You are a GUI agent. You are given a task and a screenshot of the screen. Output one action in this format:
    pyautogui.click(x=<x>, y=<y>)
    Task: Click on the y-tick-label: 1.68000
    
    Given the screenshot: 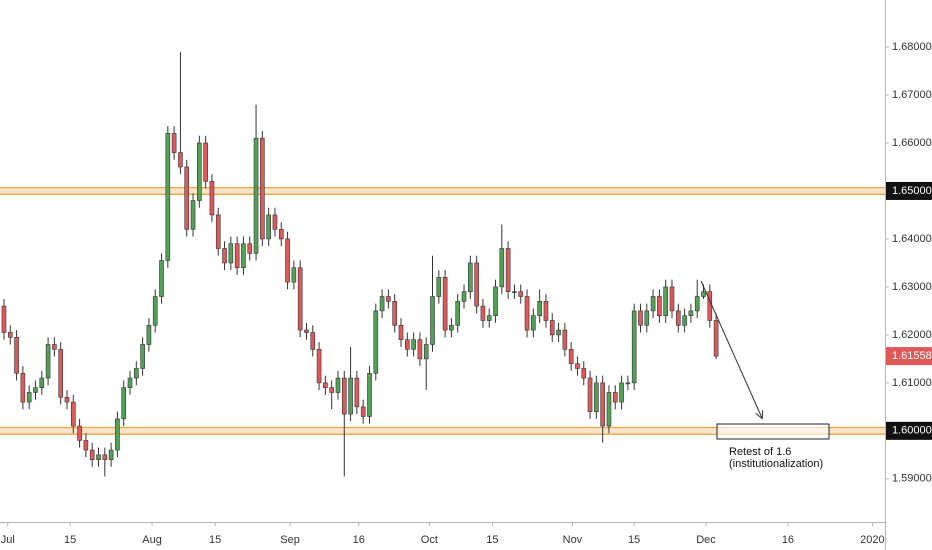 What is the action you would take?
    pyautogui.click(x=912, y=47)
    